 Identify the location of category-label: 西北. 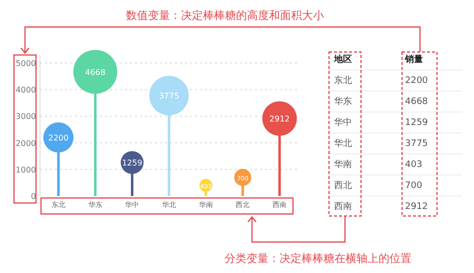
(343, 185).